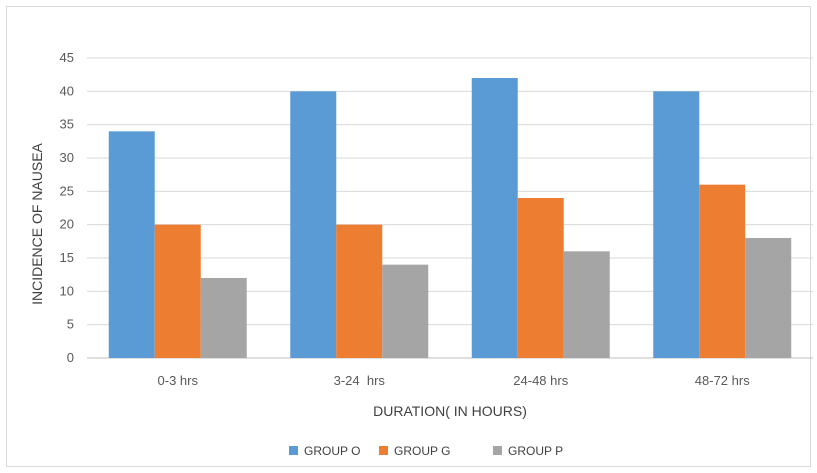 The width and height of the screenshot is (817, 473). Describe the element at coordinates (67, 224) in the screenshot. I see `y-tick-label: 20` at that location.